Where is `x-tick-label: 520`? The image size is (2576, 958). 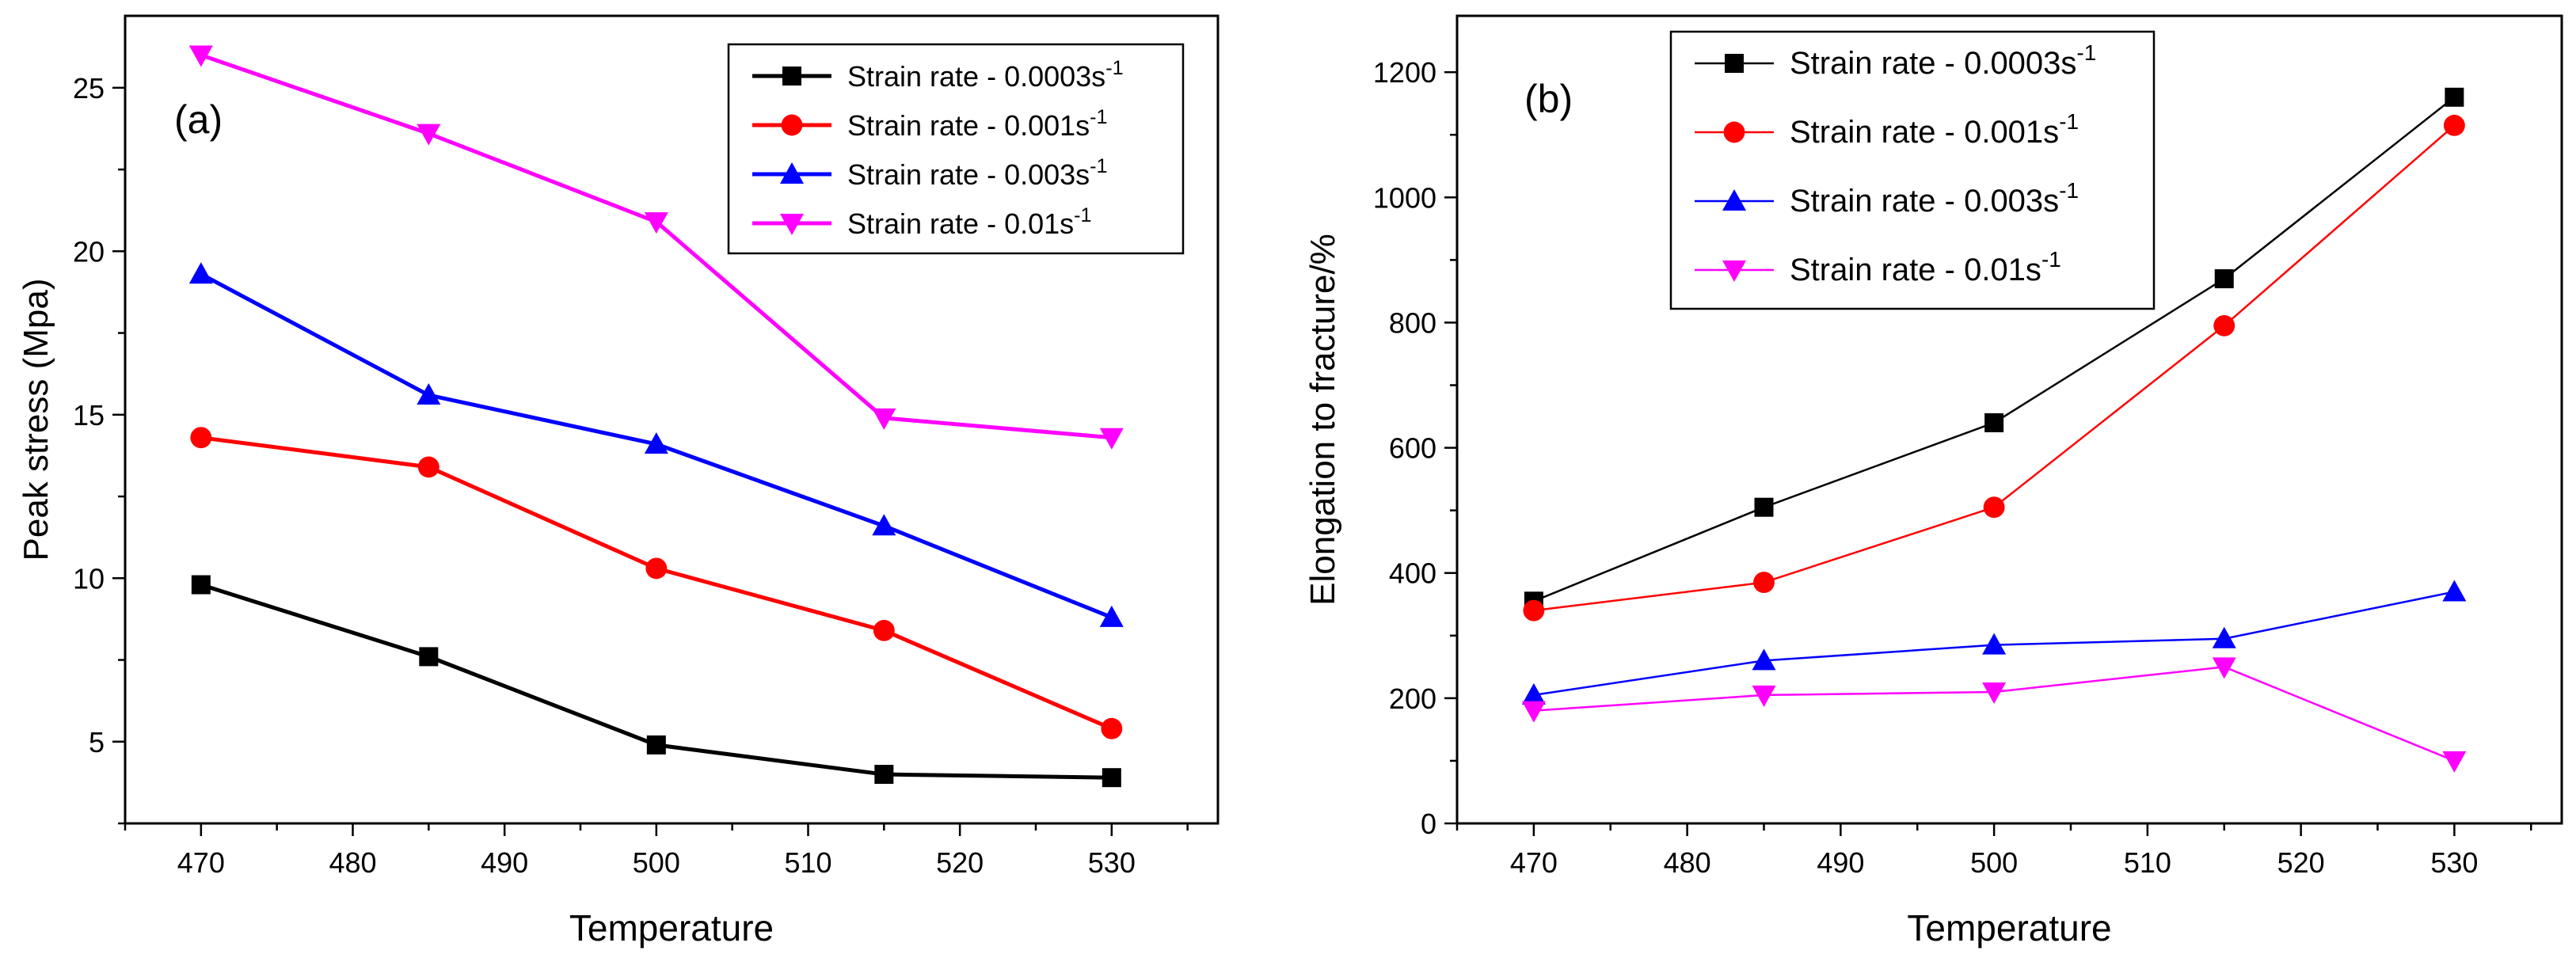
x-tick-label: 520 is located at coordinates (960, 862).